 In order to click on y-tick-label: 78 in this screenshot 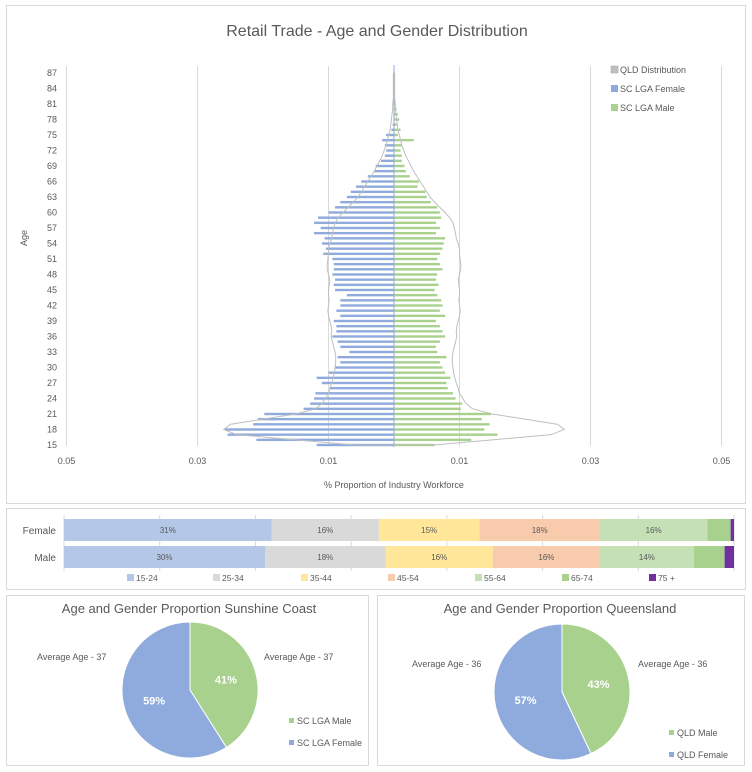, I will do `click(52, 120)`.